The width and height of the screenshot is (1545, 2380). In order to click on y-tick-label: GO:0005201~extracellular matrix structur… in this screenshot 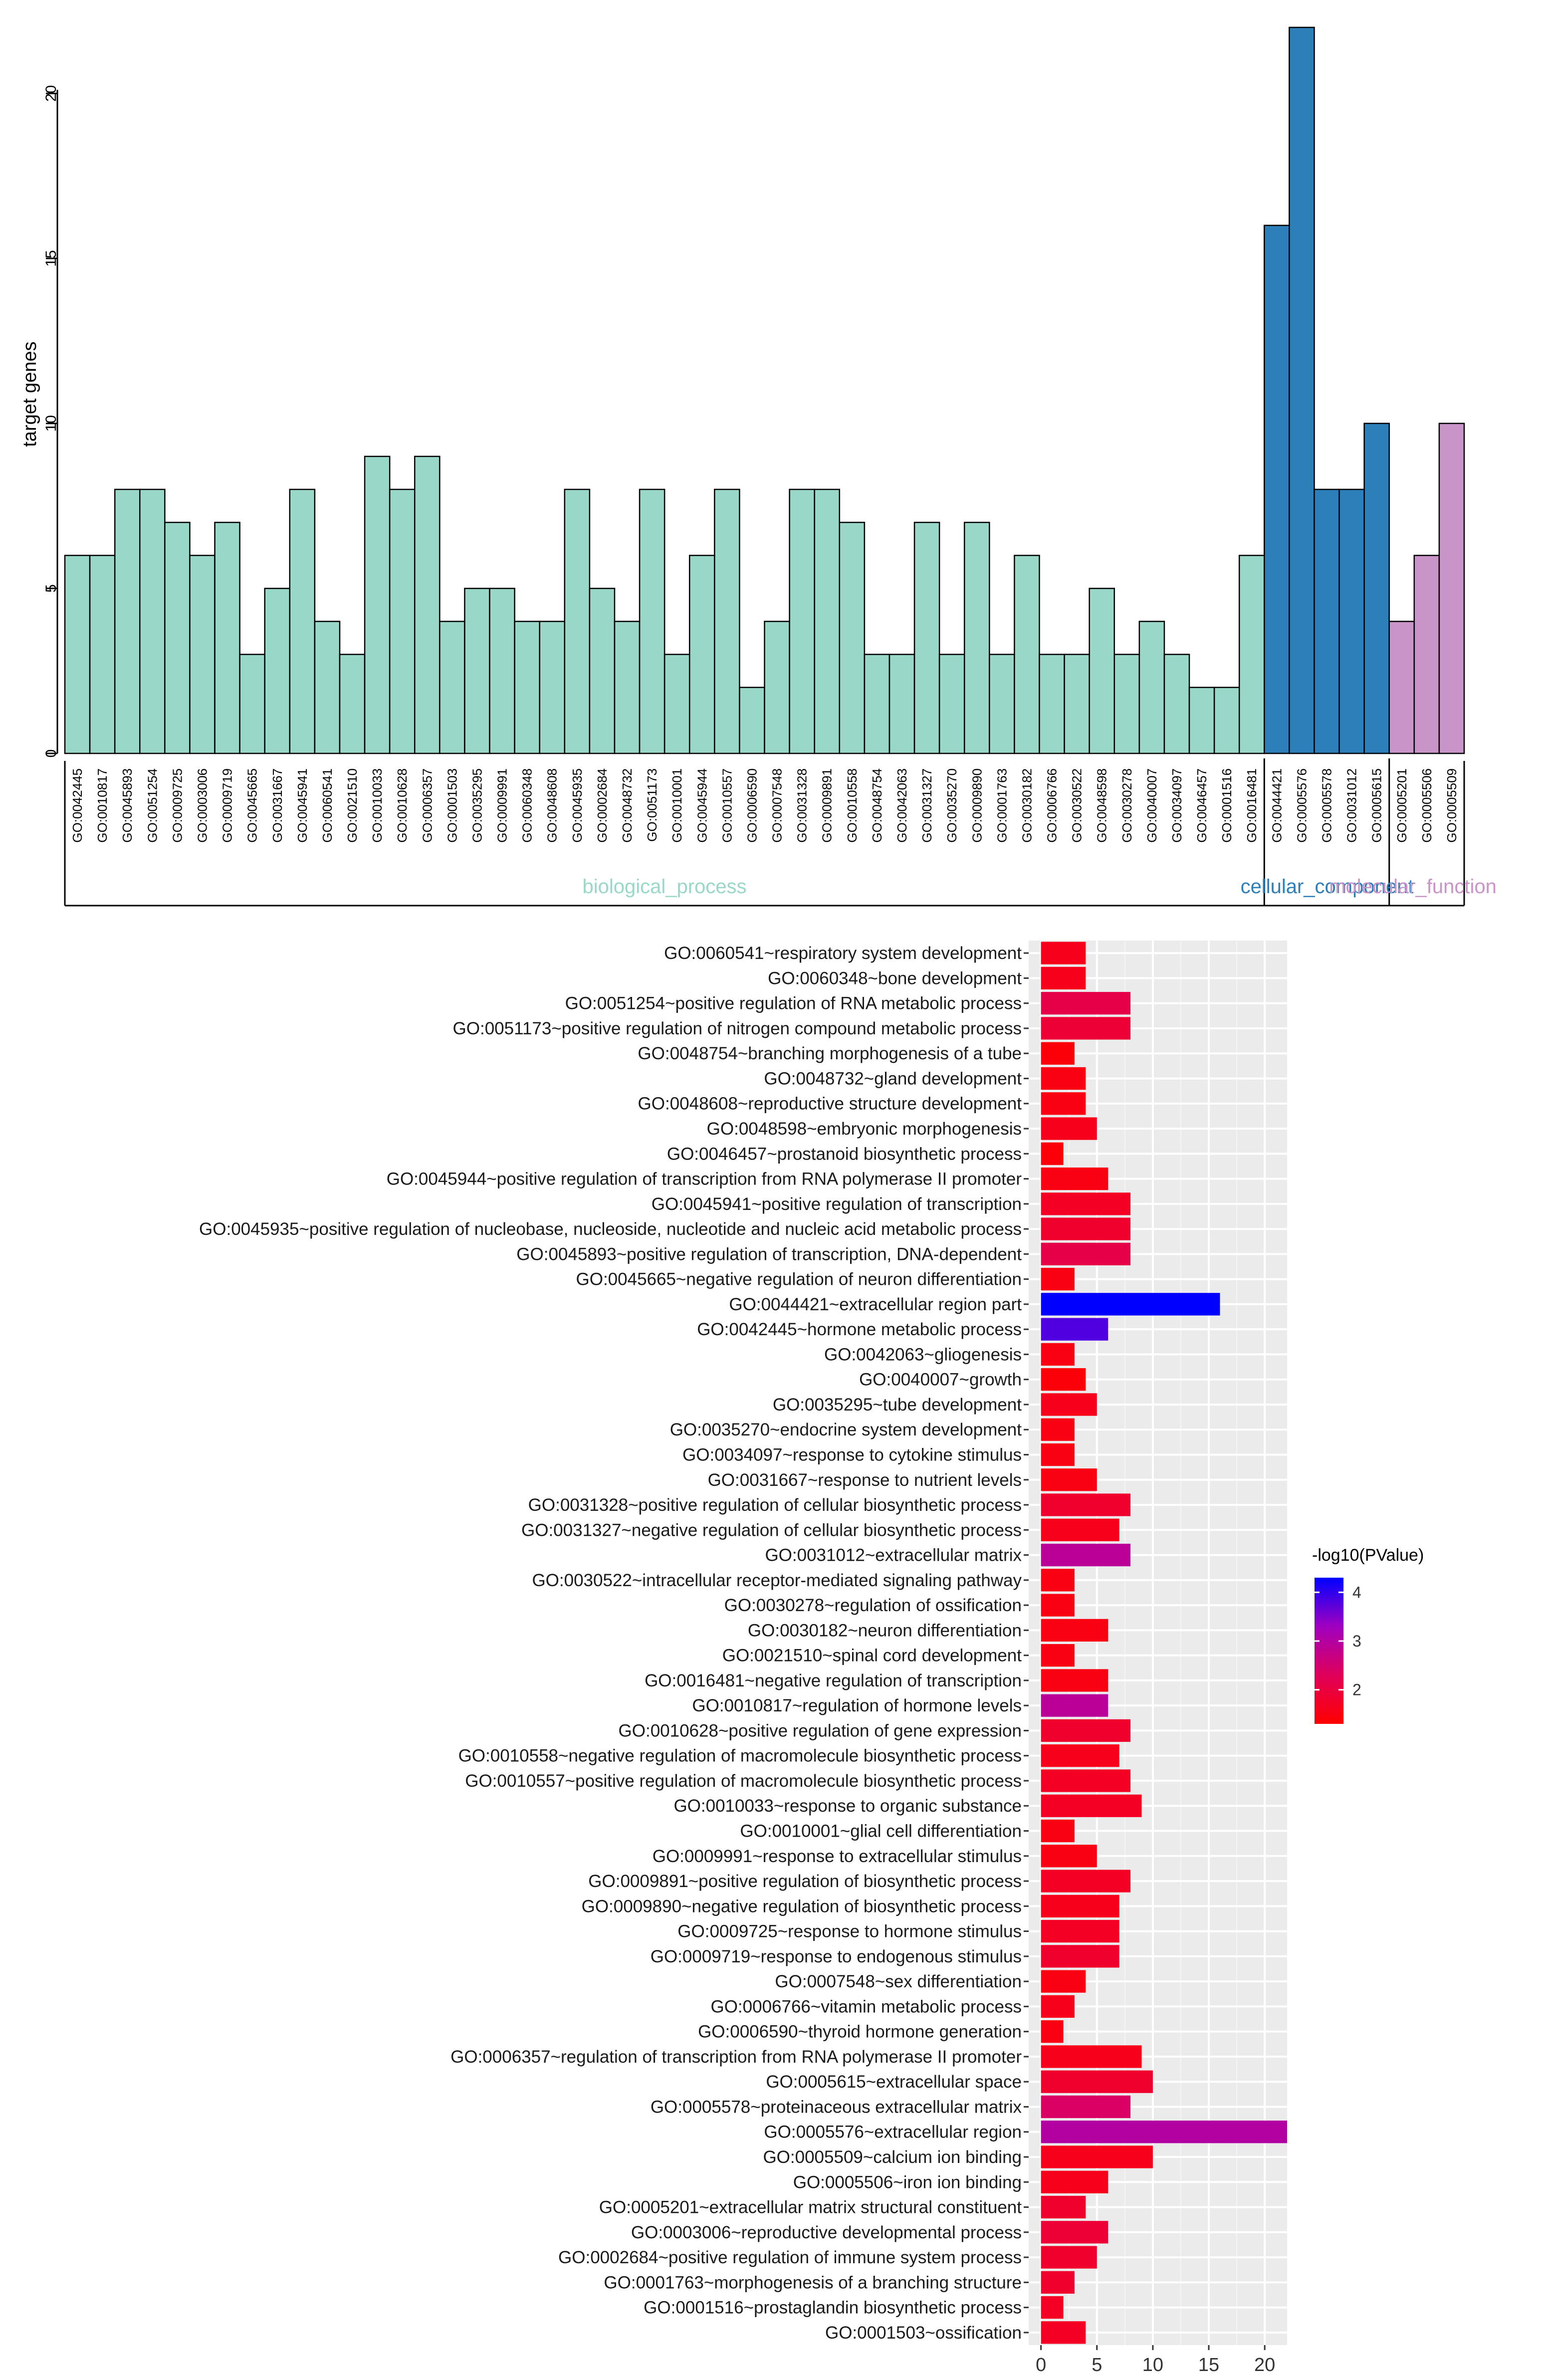, I will do `click(810, 2207)`.